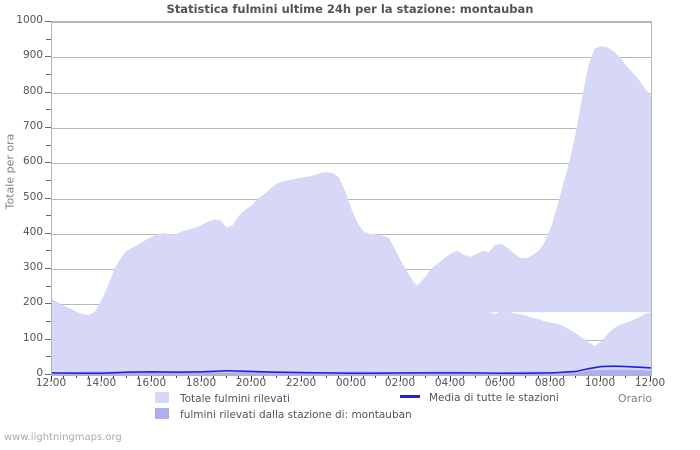 The height and width of the screenshot is (450, 700). What do you see at coordinates (251, 383) in the screenshot?
I see `x-tick-label: 20:00` at bounding box center [251, 383].